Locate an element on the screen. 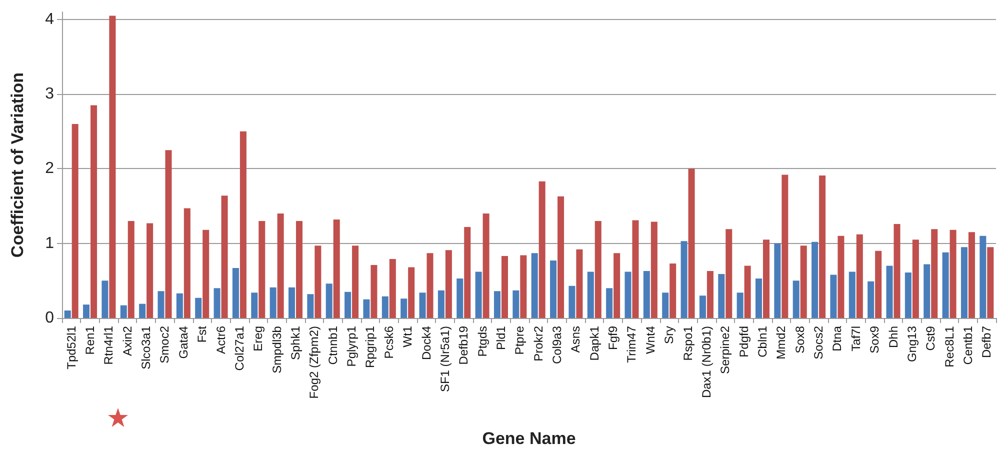 The width and height of the screenshot is (1000, 455). x-tick-label: Socs2 is located at coordinates (819, 343).